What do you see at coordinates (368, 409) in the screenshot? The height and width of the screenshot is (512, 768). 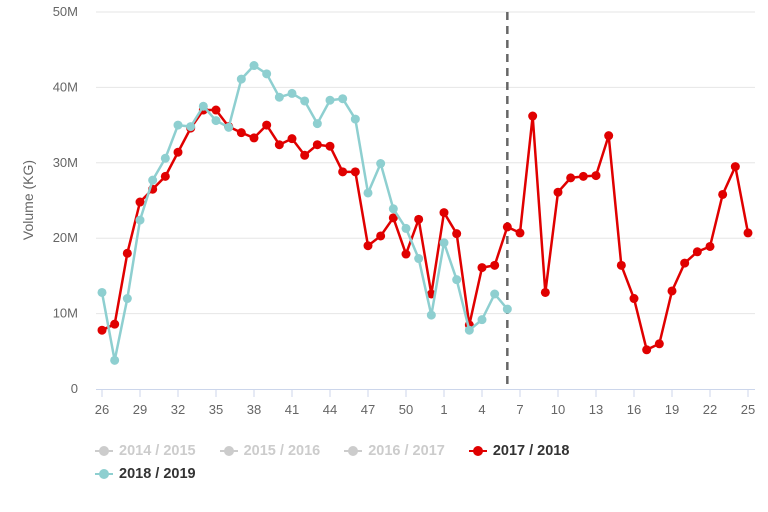 I see `x-tick-label: 47` at bounding box center [368, 409].